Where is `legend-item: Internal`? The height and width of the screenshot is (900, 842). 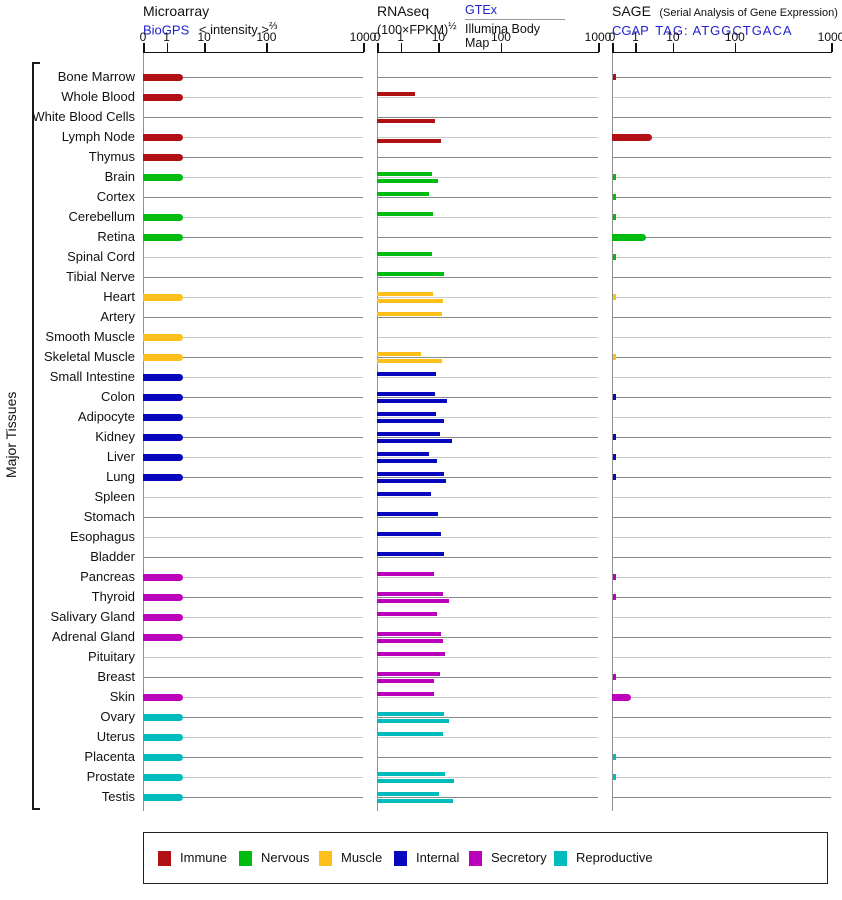
legend-item: Internal is located at coordinates (426, 858).